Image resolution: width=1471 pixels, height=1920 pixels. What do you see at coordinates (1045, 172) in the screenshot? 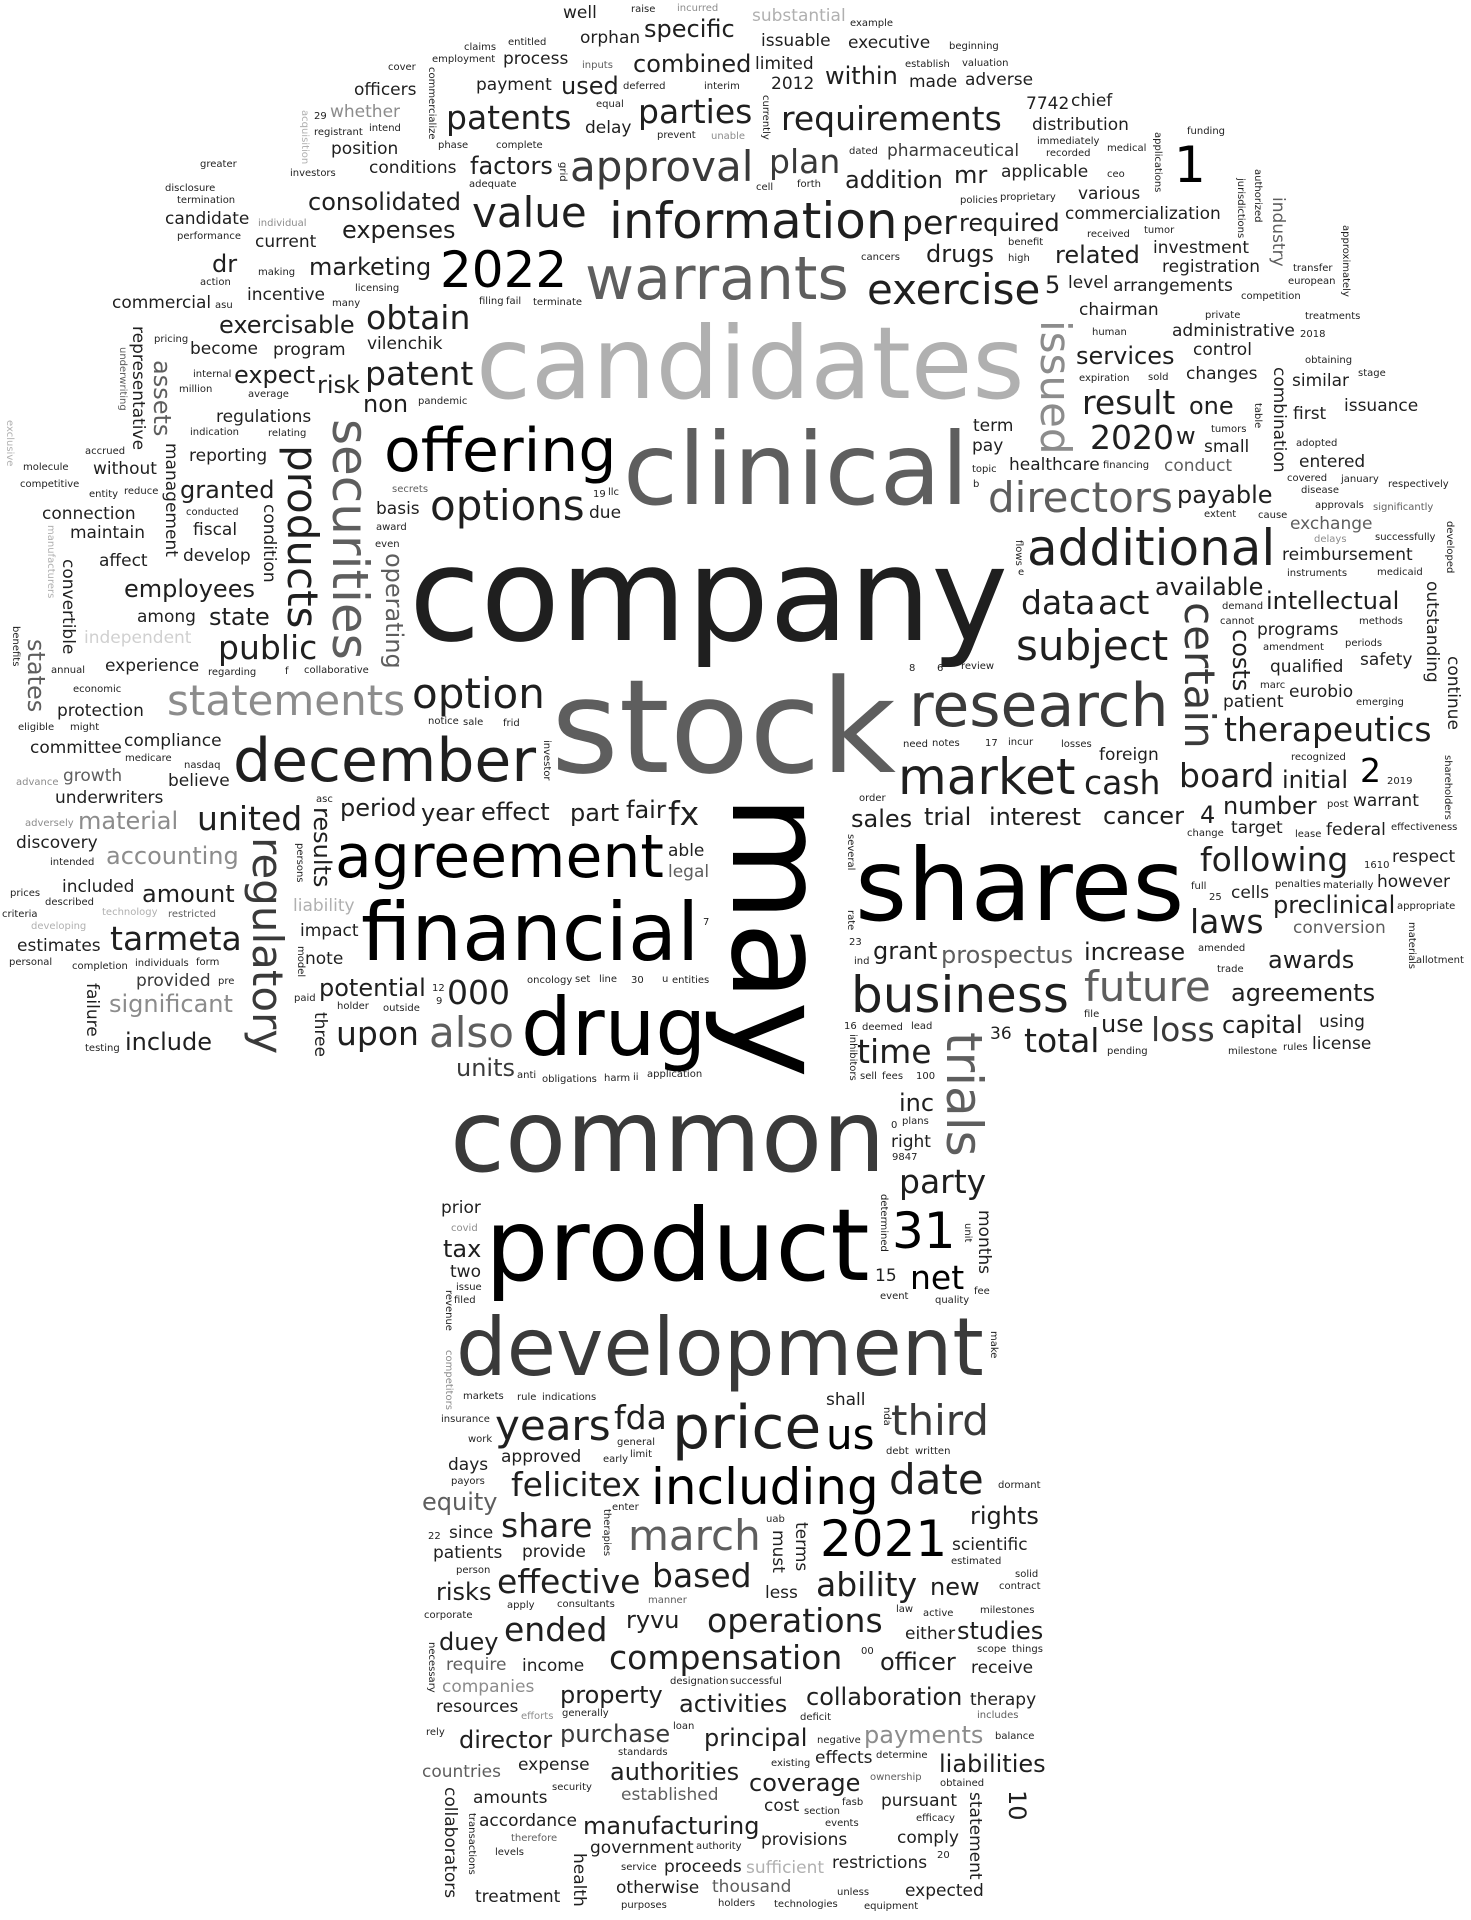
I see `cloud-word: applicable` at bounding box center [1045, 172].